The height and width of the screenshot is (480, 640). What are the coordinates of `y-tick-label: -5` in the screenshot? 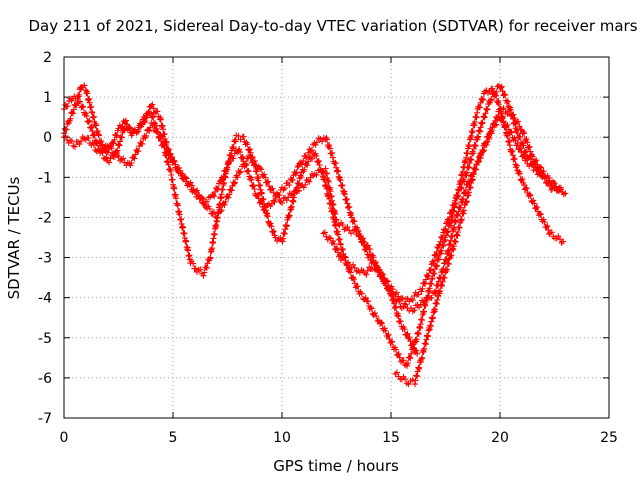 It's located at (45, 339).